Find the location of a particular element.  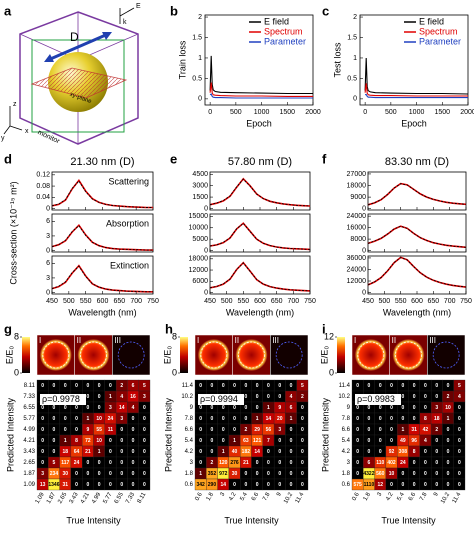

x-tick-label: 650 is located at coordinates (277, 301).